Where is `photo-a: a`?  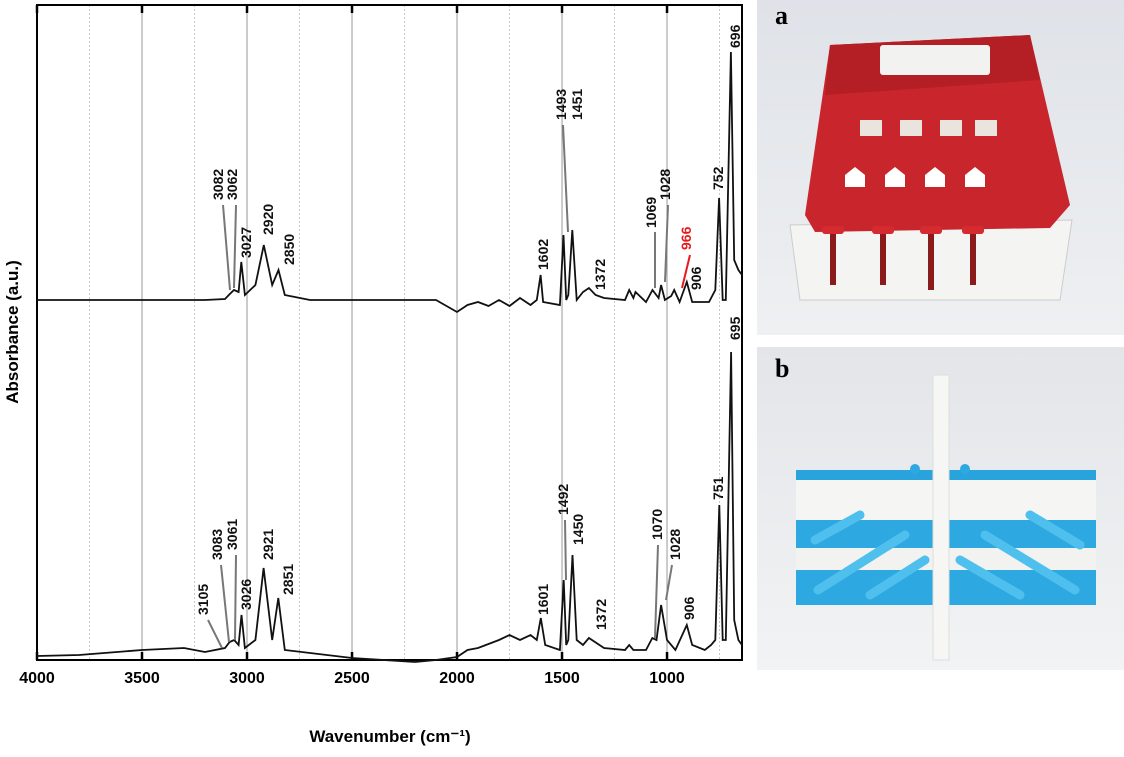
photo-a: a is located at coordinates (940, 167).